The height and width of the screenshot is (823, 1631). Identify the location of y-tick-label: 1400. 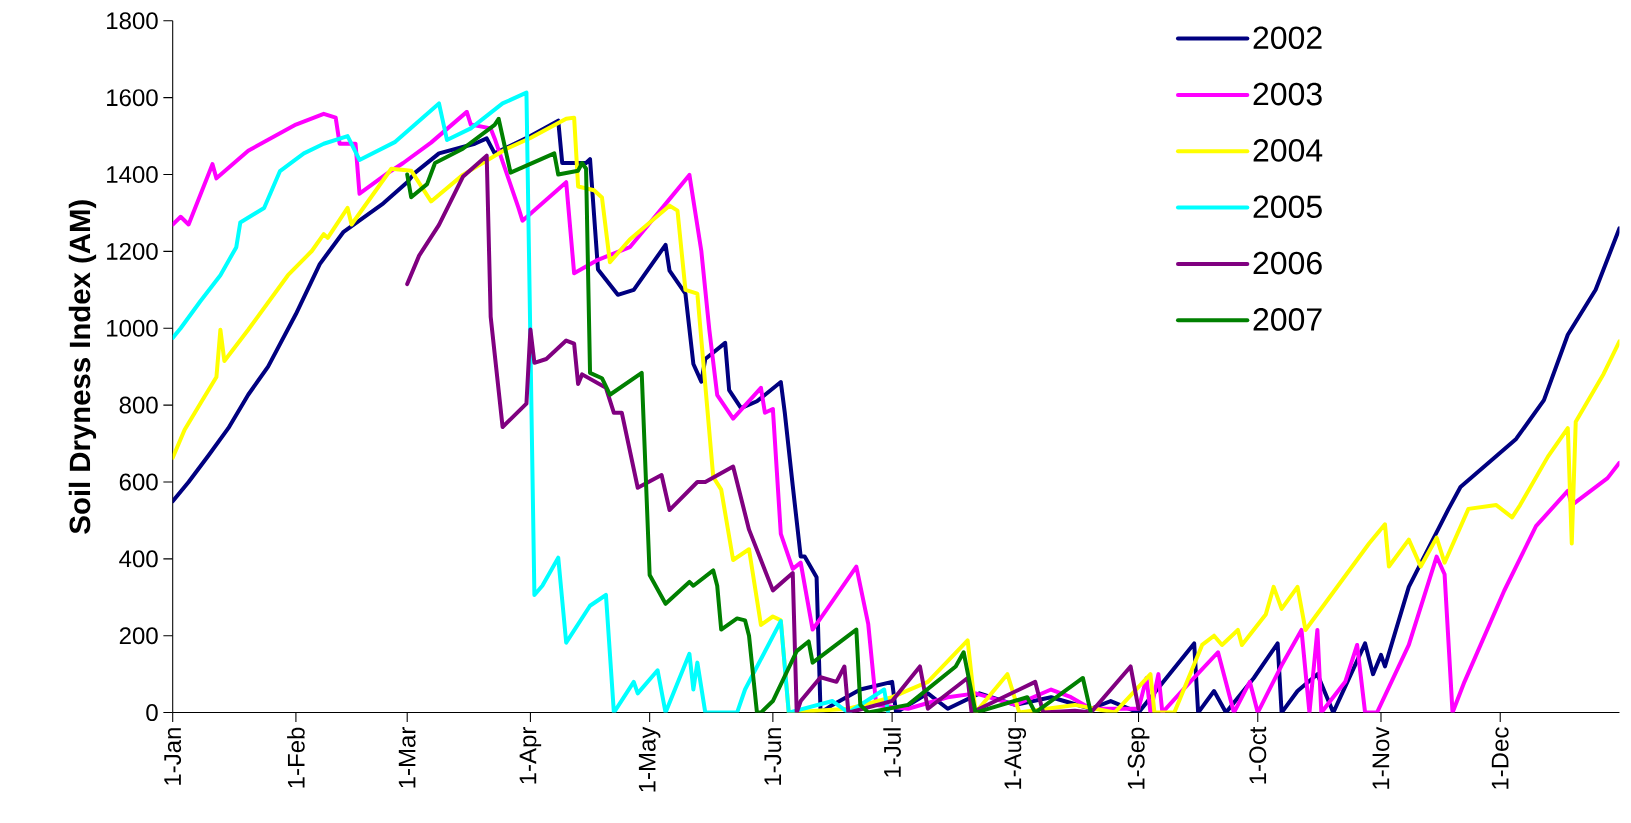
(132, 175).